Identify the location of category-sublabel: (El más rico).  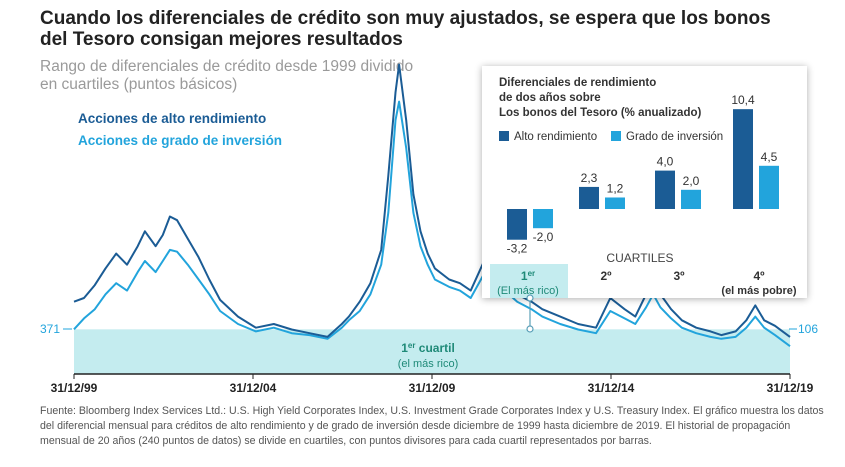
(528, 291).